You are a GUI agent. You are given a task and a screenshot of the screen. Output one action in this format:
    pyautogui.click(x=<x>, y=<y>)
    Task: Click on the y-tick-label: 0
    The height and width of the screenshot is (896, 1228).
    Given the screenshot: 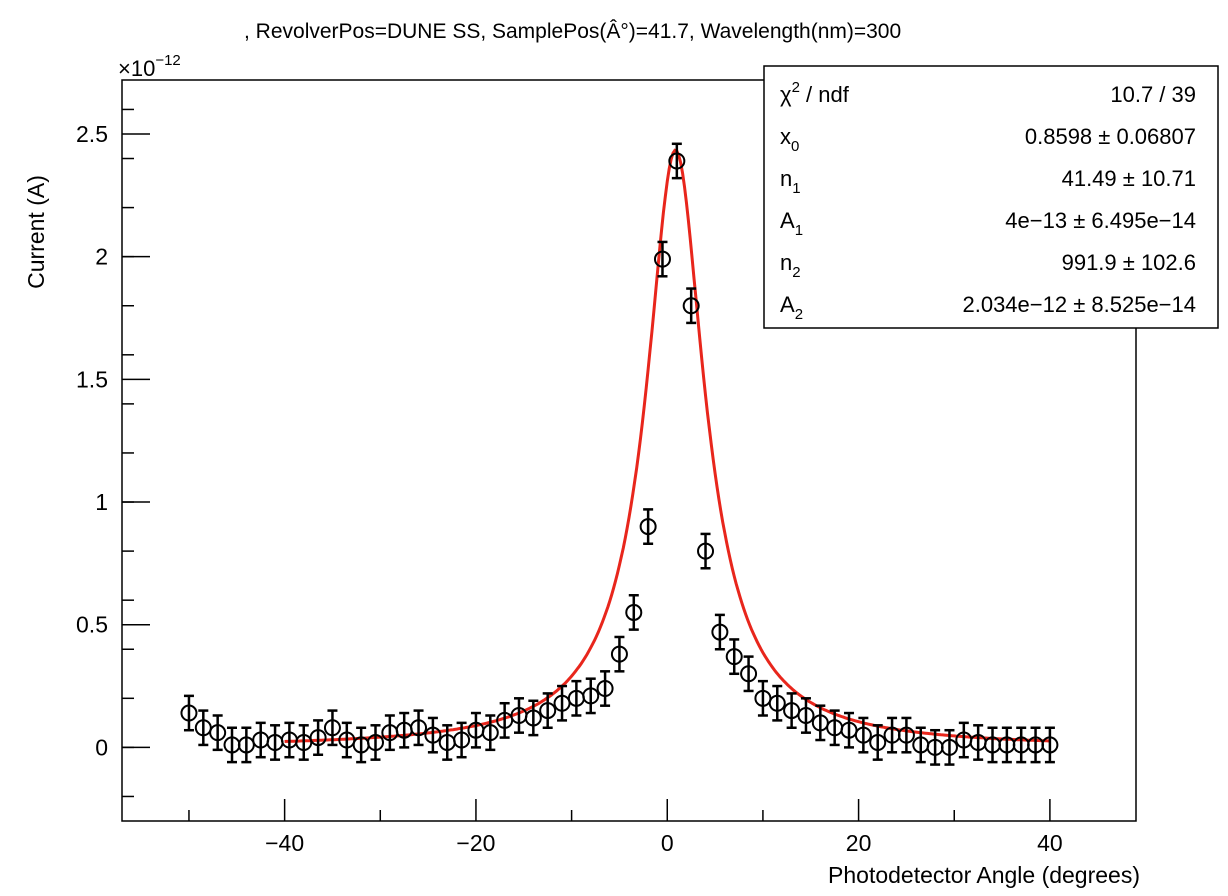 What is the action you would take?
    pyautogui.click(x=101, y=747)
    